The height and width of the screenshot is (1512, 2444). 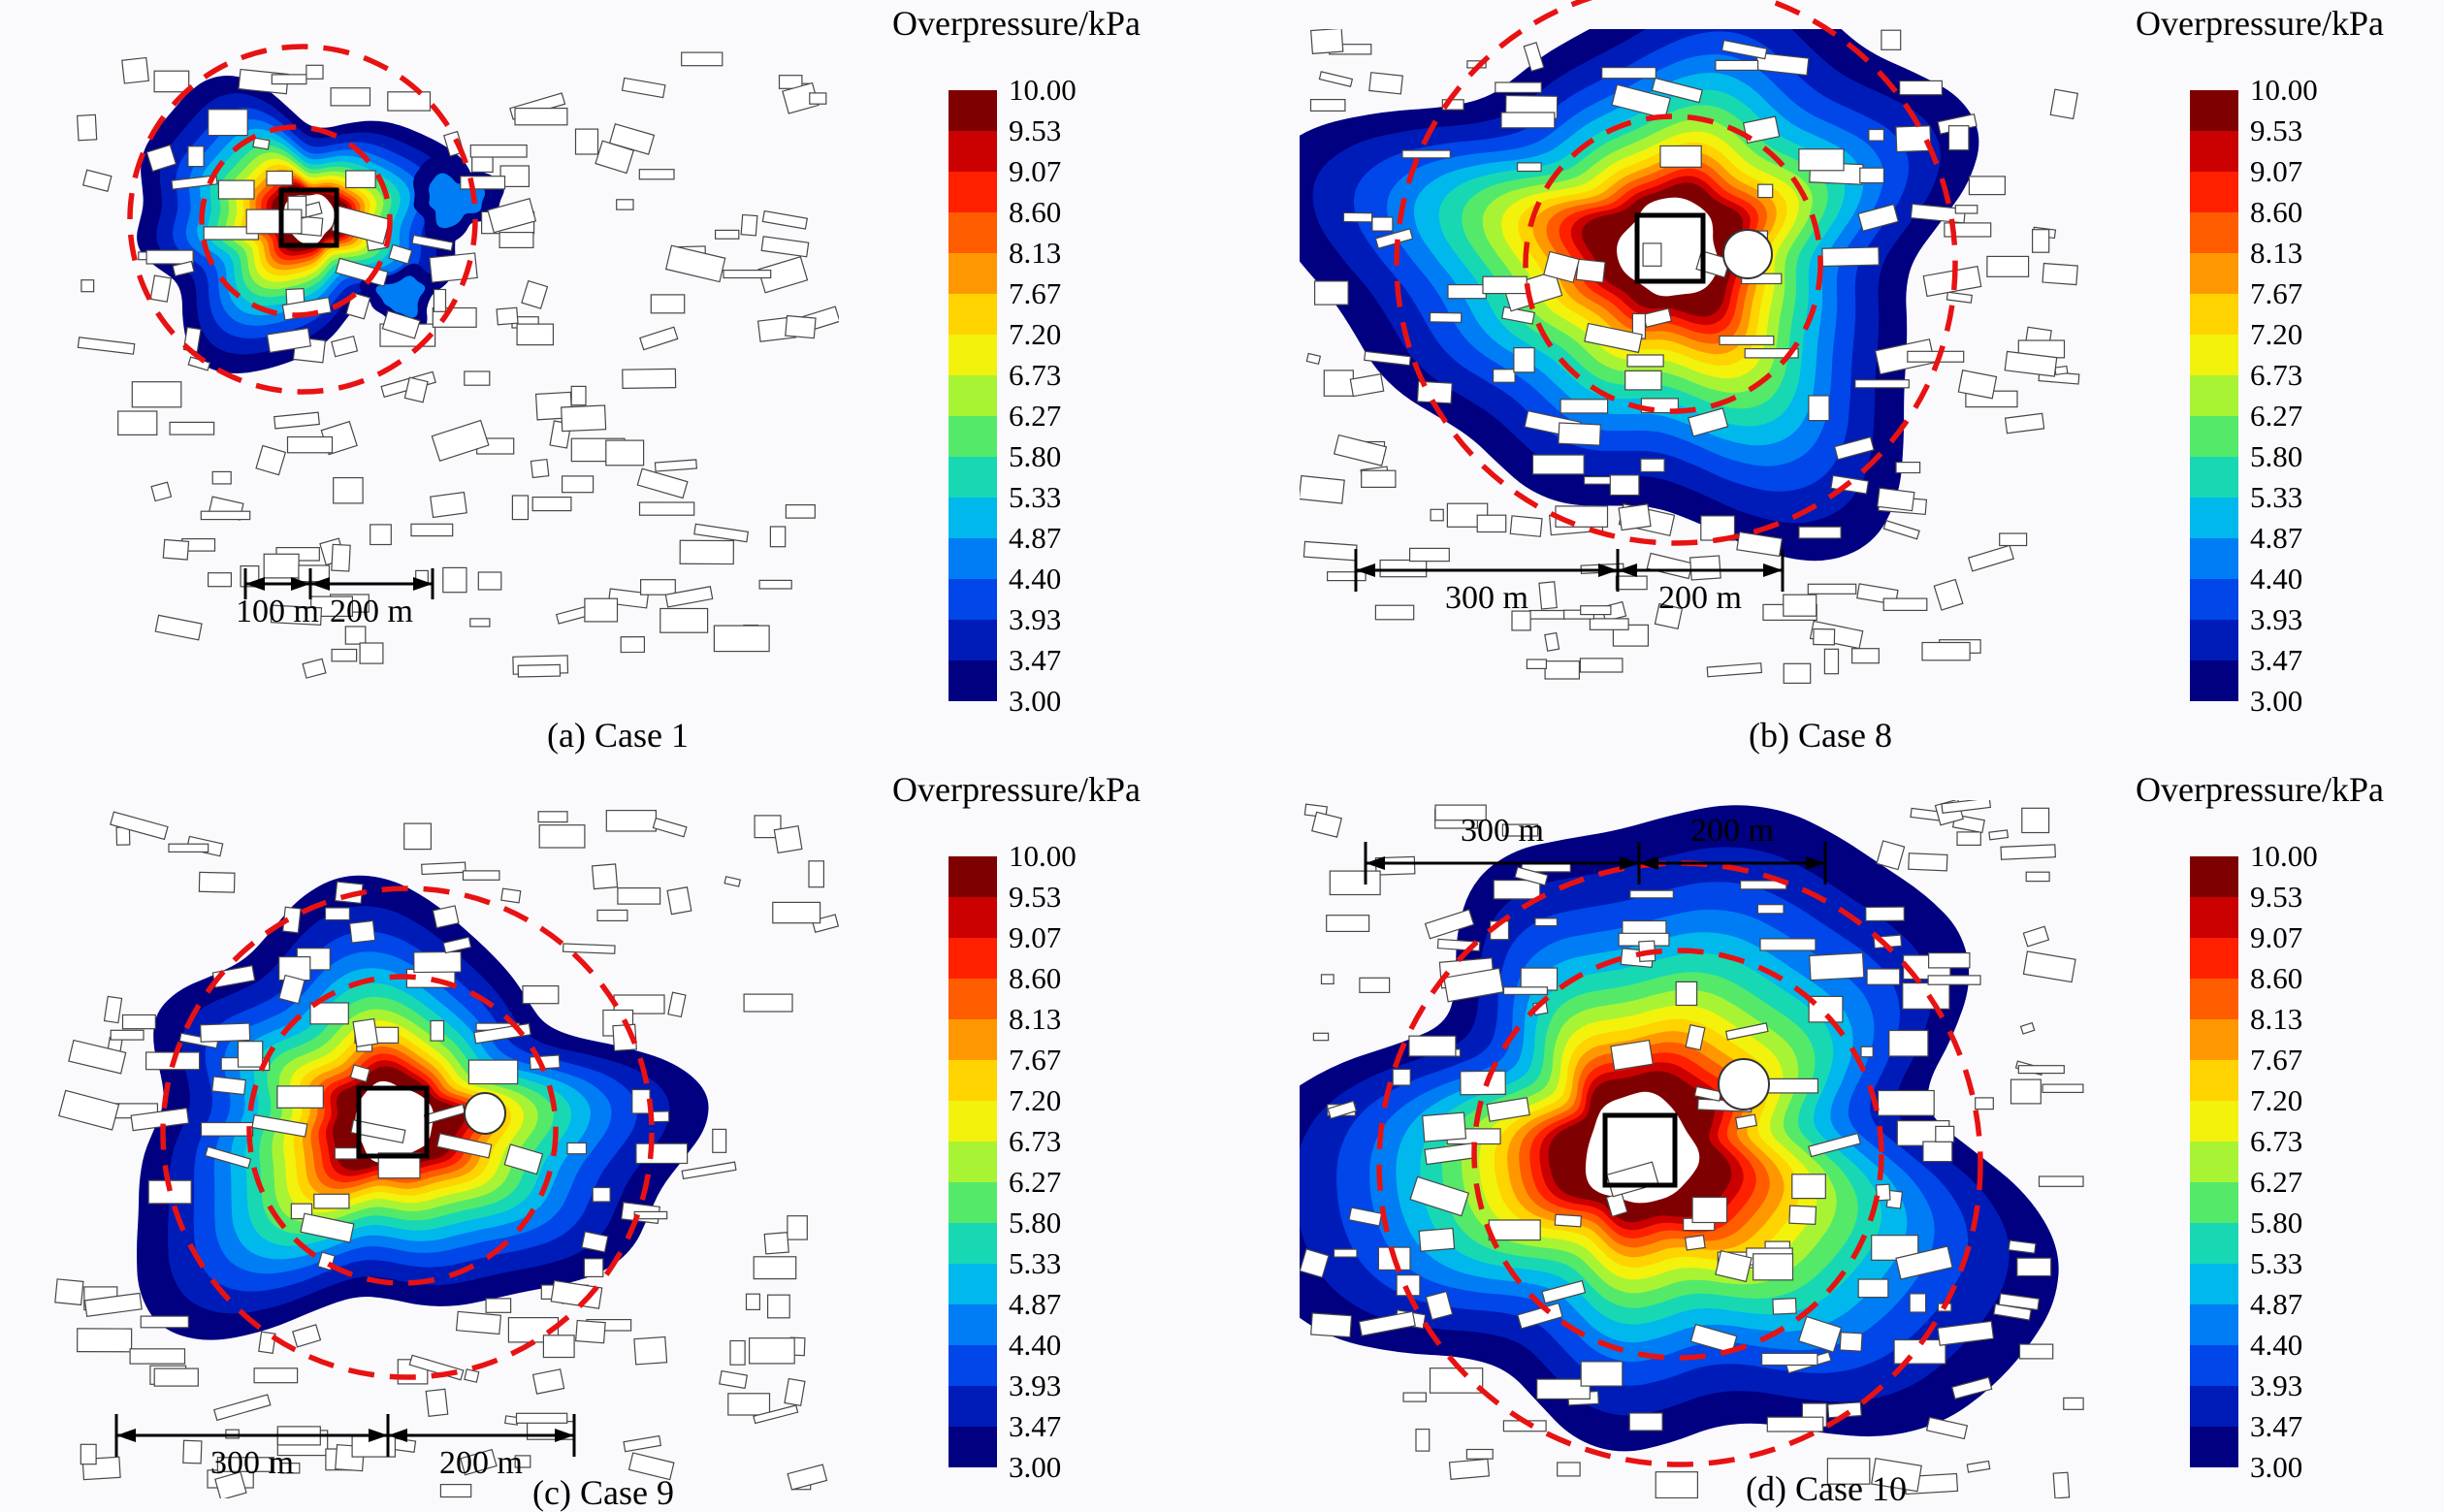 I want to click on panel-caption-b: (b) Case 8, so click(x=1820, y=735).